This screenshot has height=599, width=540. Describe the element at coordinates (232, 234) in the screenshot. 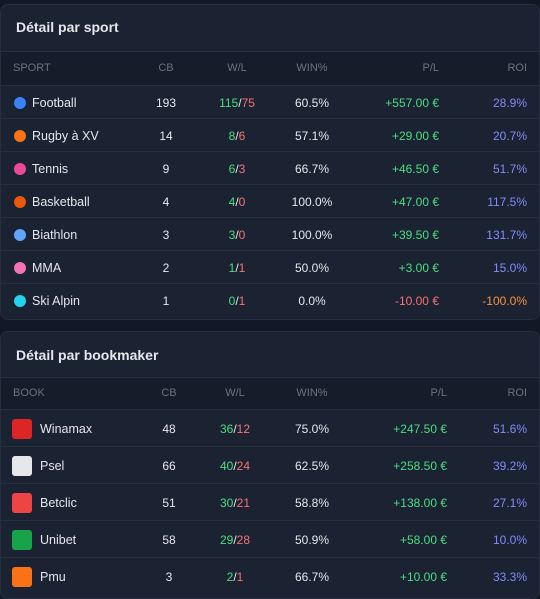

I see `wins: 3` at that location.